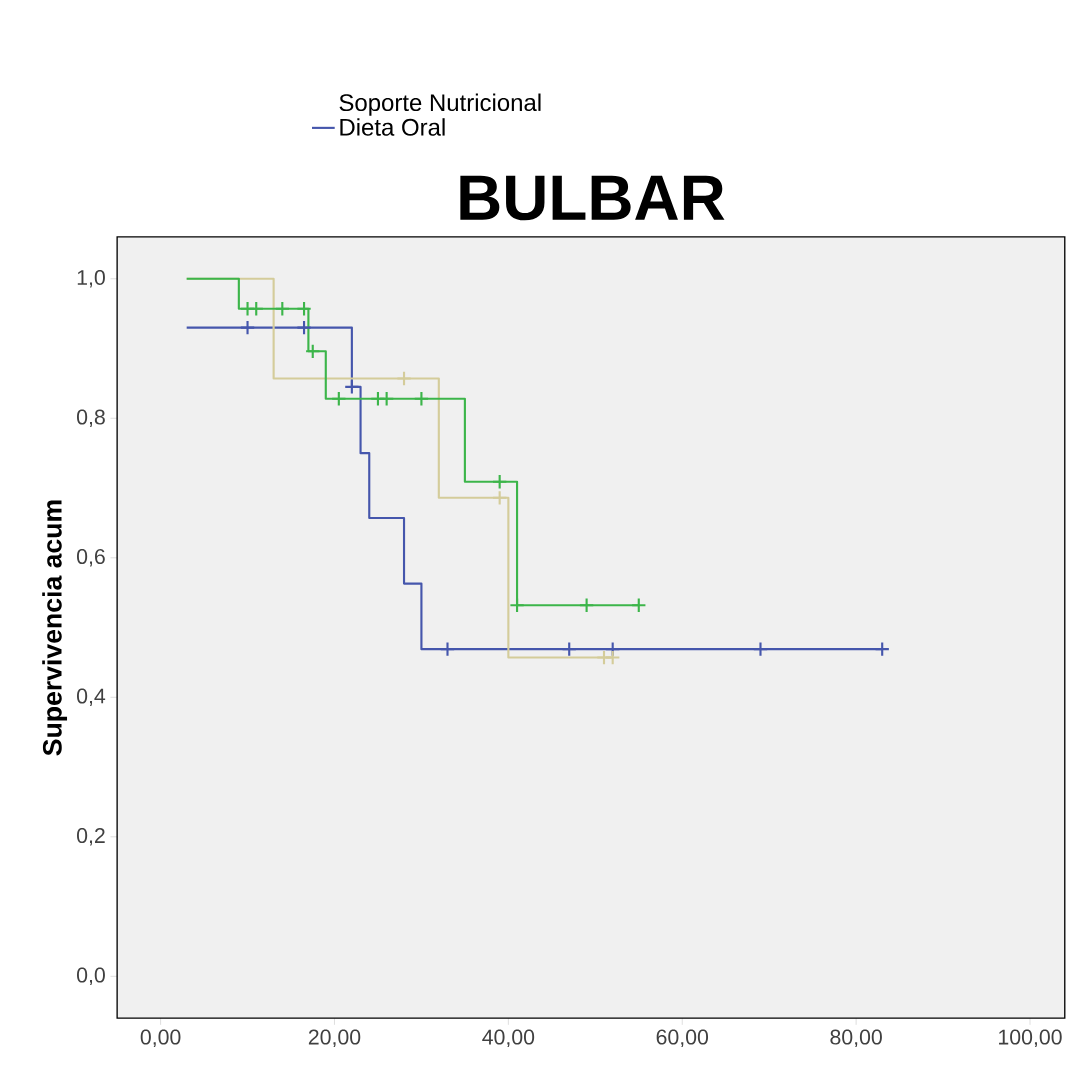  What do you see at coordinates (91, 837) in the screenshot?
I see `y-tick-label: 0,2` at bounding box center [91, 837].